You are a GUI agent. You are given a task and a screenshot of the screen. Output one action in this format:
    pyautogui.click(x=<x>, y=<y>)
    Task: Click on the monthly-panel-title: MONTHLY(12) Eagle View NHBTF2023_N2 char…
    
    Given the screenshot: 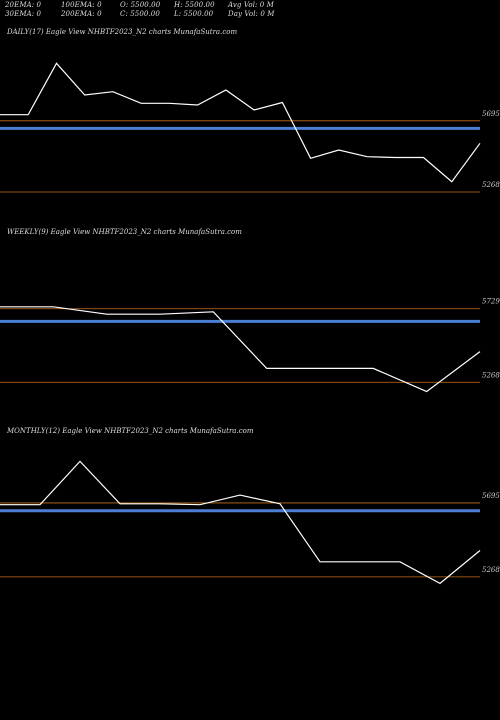 What is the action you would take?
    pyautogui.click(x=130, y=431)
    